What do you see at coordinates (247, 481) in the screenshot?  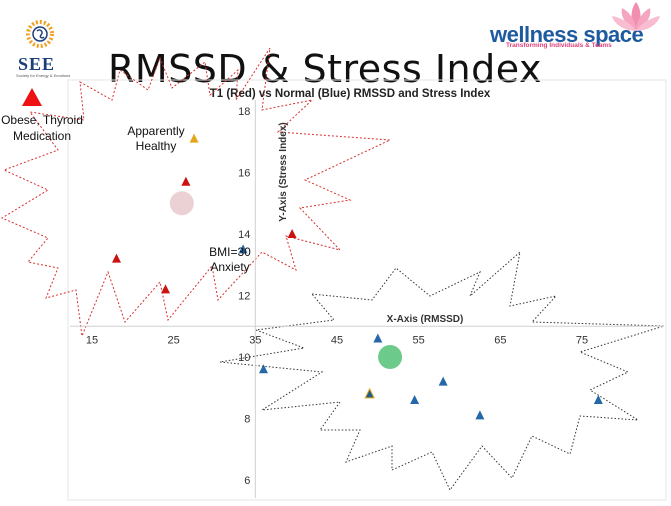 I see `y-tick-label: 6` at bounding box center [247, 481].